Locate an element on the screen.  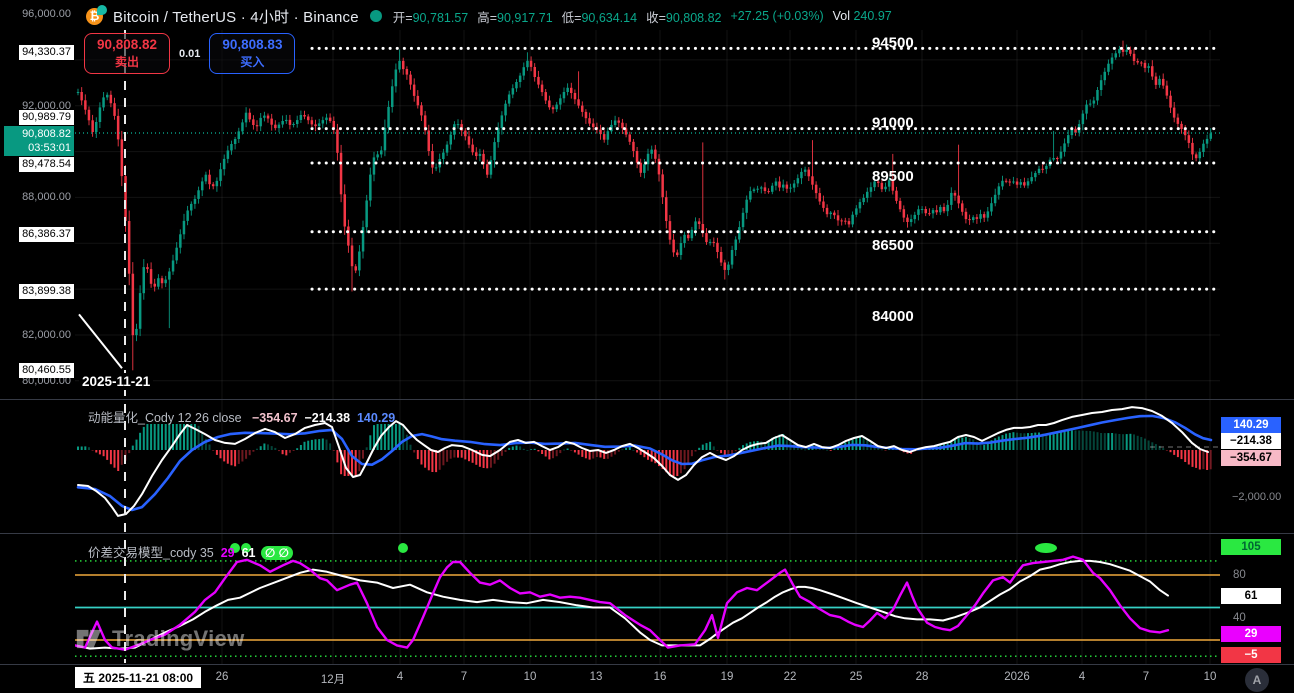
low-value: 90,634.14 is located at coordinates (609, 17).